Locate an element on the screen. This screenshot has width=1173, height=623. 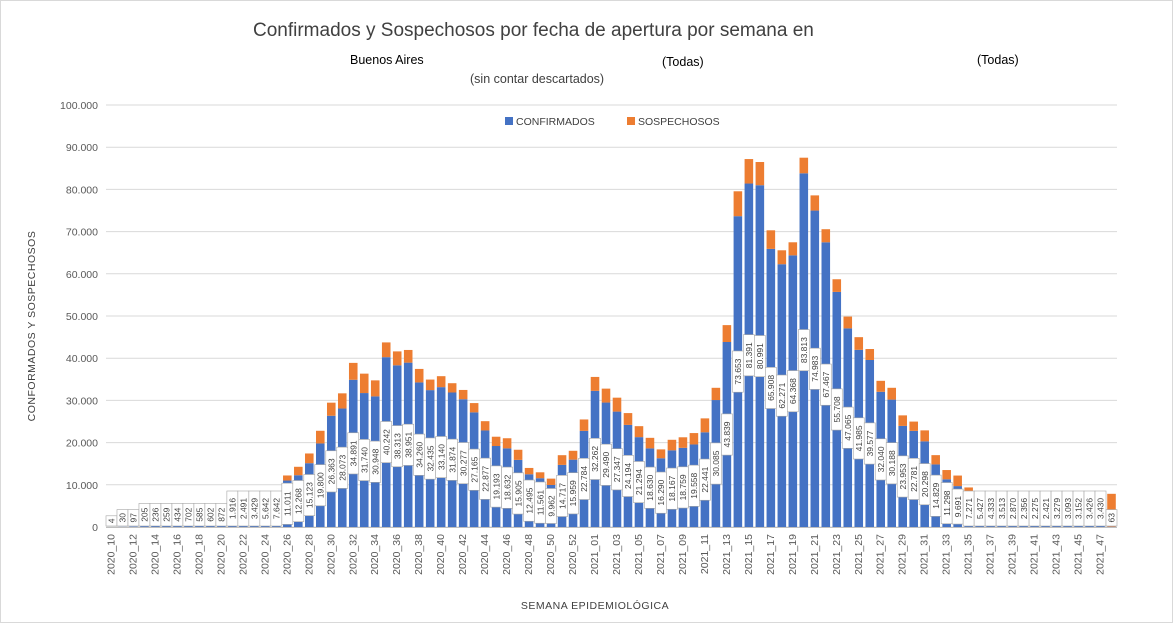
data-label: 29.490 is located at coordinates (606, 464).